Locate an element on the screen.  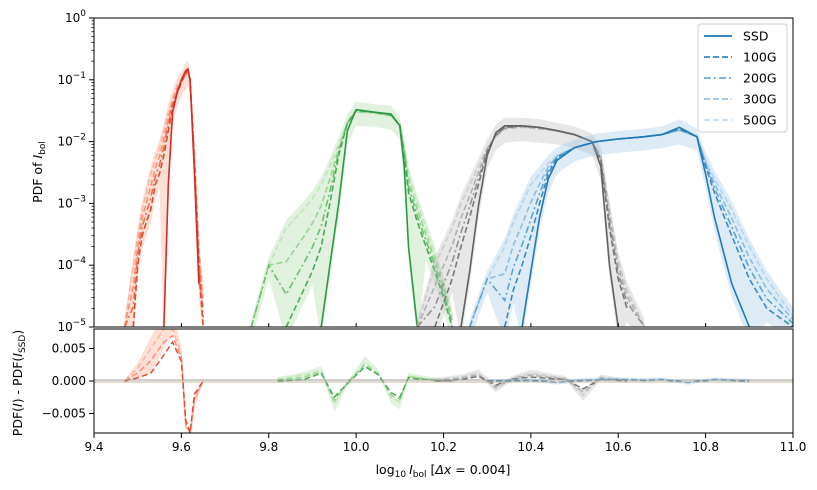
legend-label-300g: 300G is located at coordinates (760, 99).